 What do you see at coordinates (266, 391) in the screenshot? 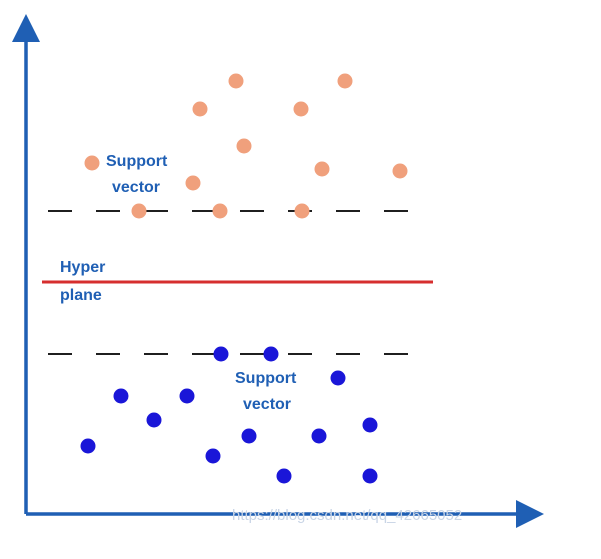
I see `support-vector-label-bottom: Support vector` at bounding box center [266, 391].